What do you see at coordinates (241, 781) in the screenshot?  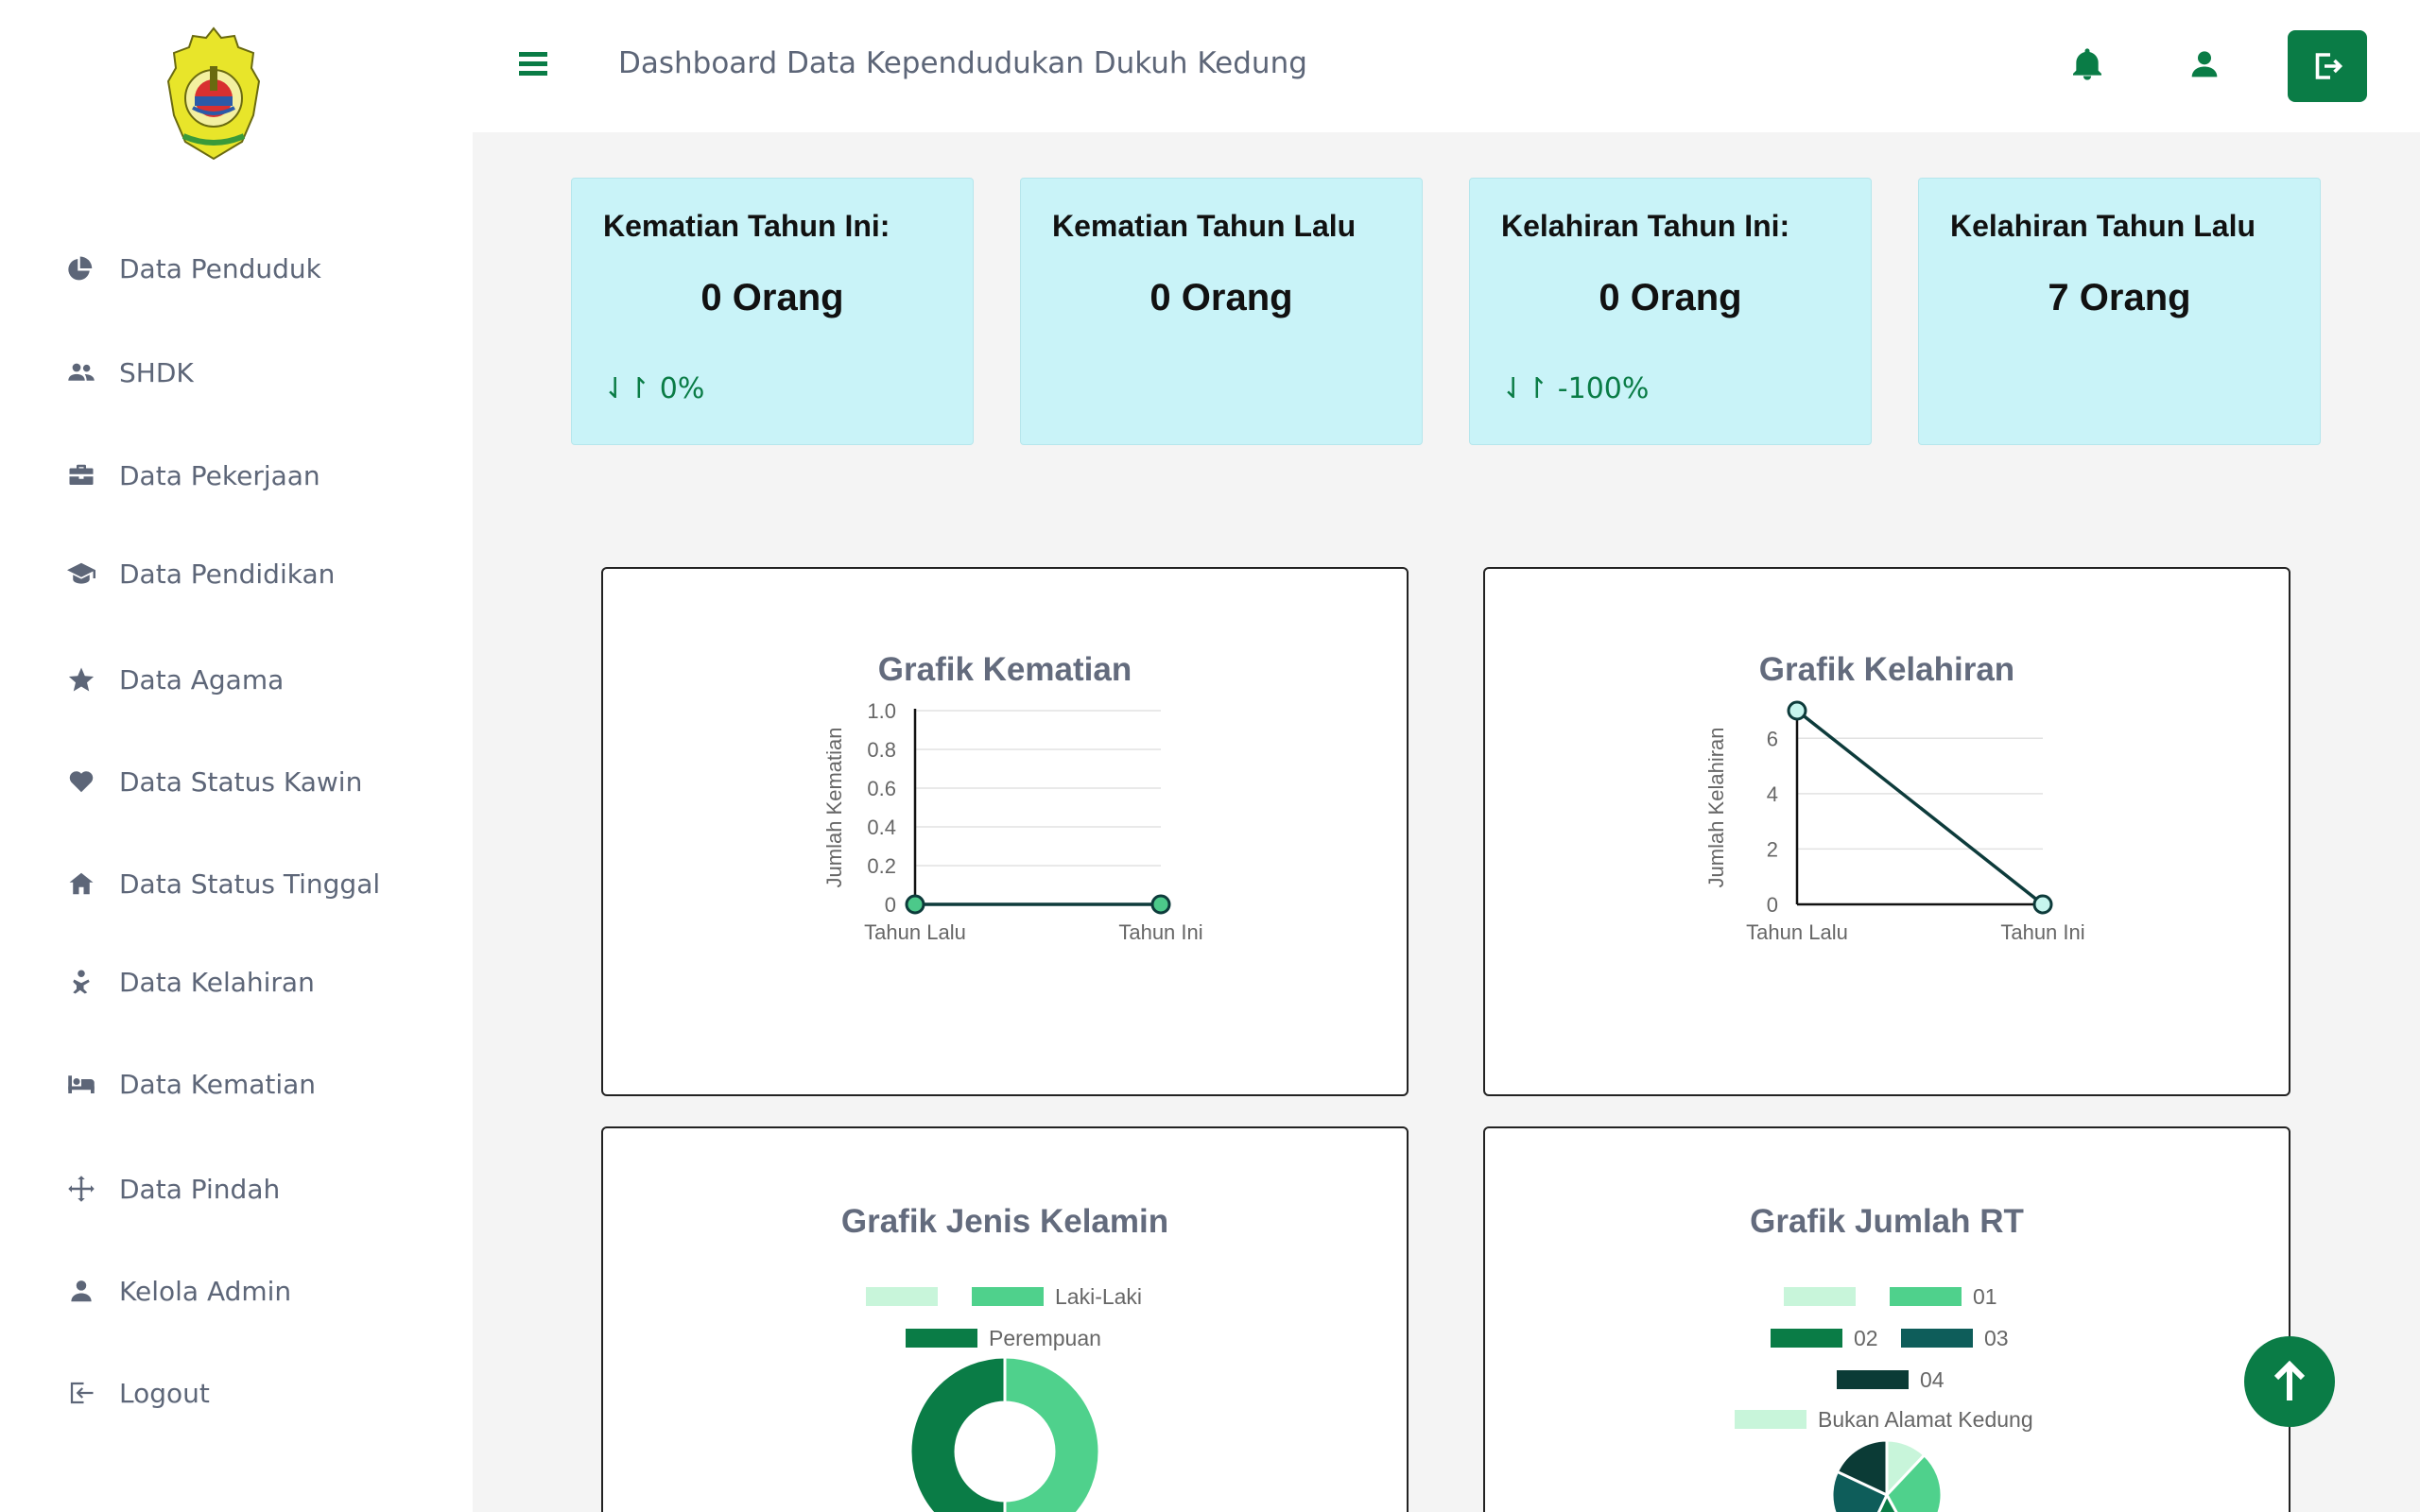 I see `sidebar-item-label: Data Status Kawin` at bounding box center [241, 781].